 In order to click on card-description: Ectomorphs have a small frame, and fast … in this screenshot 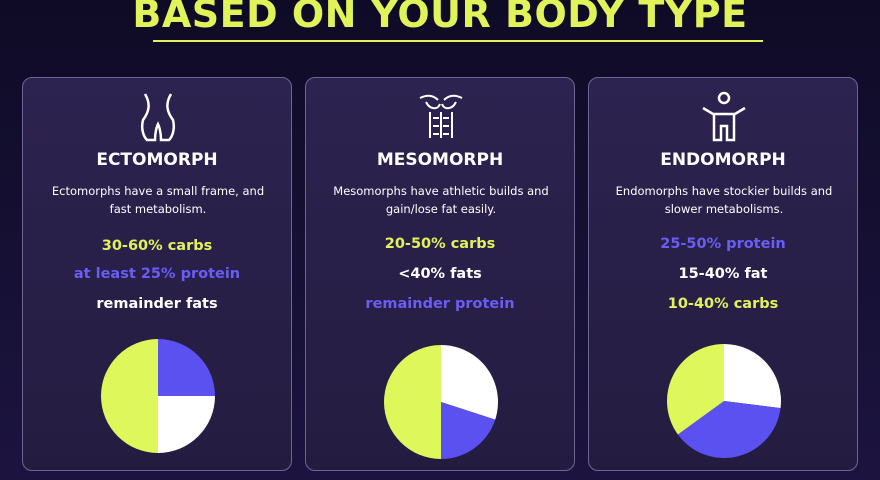, I will do `click(158, 200)`.